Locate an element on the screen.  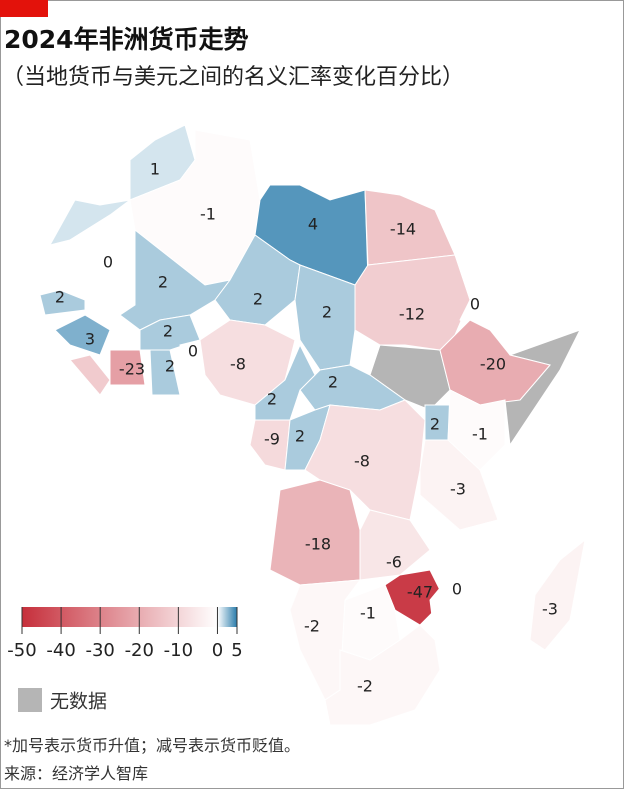
footnote: *加号表示货币升值；减号表示货币贬值。 is located at coordinates (152, 745).